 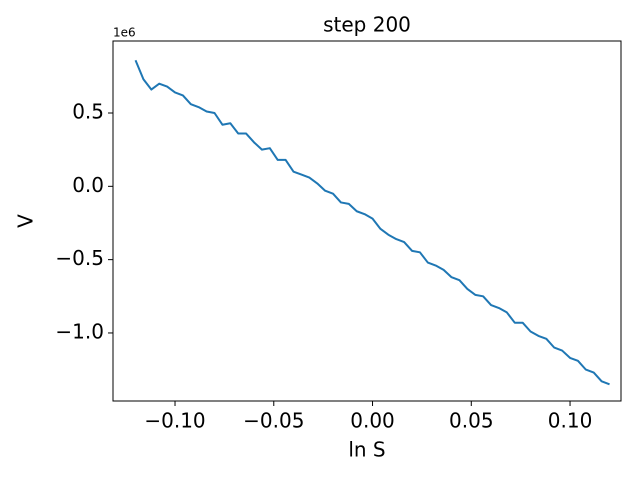 What do you see at coordinates (367, 25) in the screenshot?
I see `chart-title: step 200` at bounding box center [367, 25].